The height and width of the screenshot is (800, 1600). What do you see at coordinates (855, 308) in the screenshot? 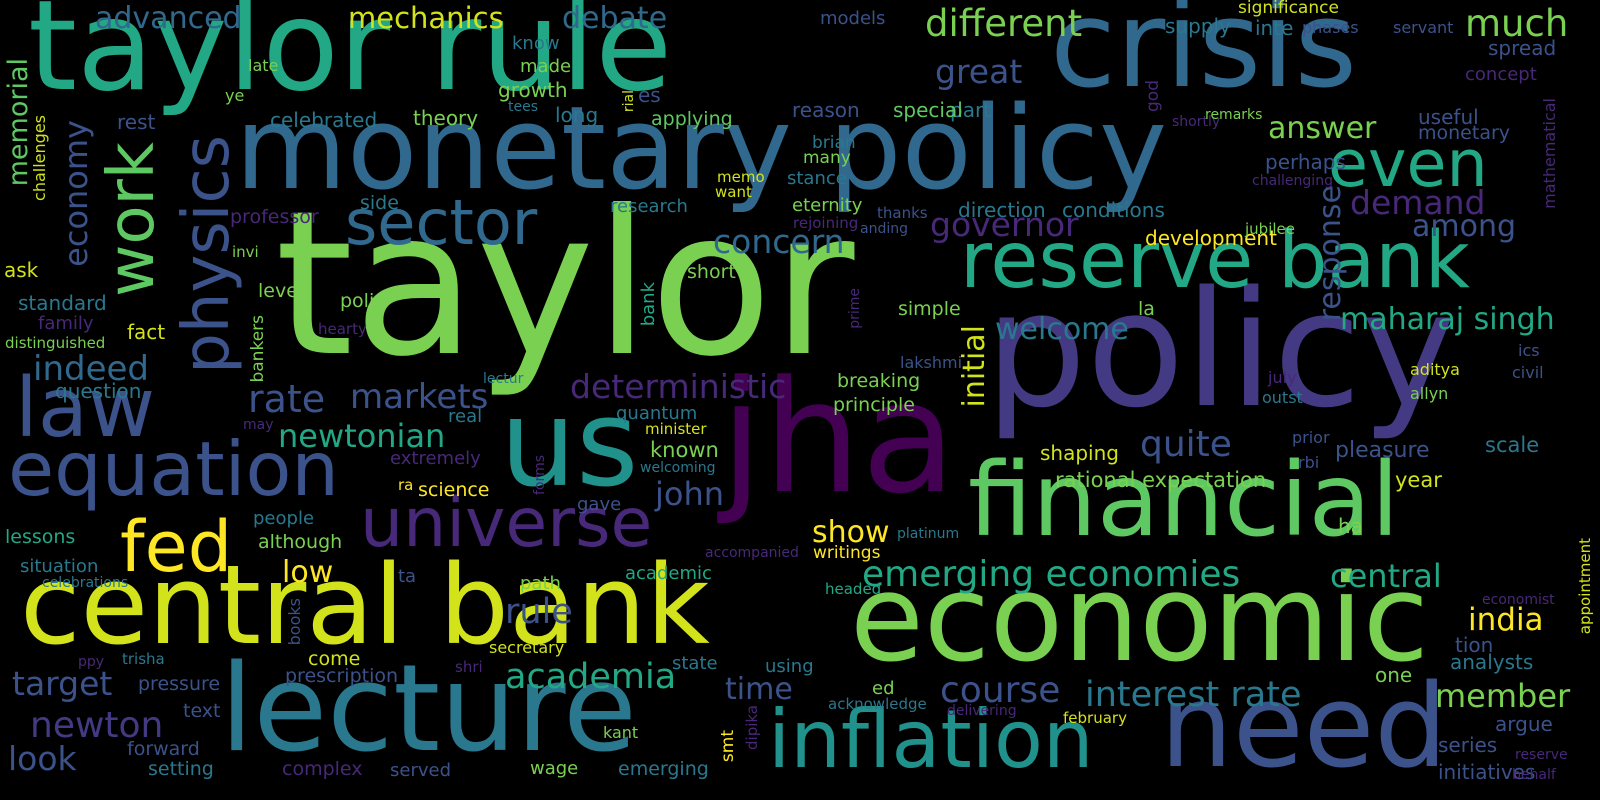
I see `word-prime: prime` at bounding box center [855, 308].